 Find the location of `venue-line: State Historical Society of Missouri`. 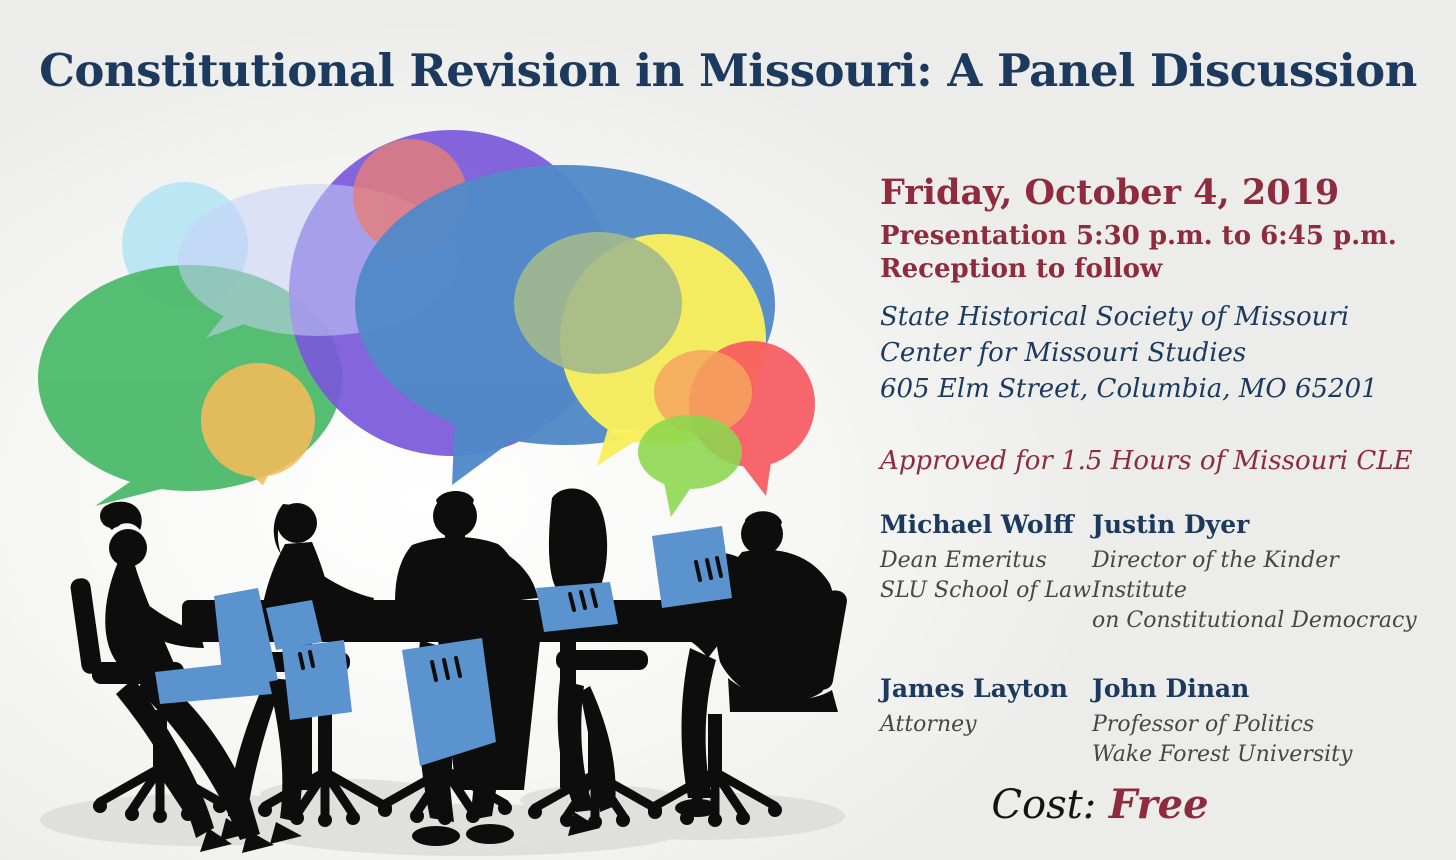

venue-line: State Historical Society of Missouri is located at coordinates (1115, 317).